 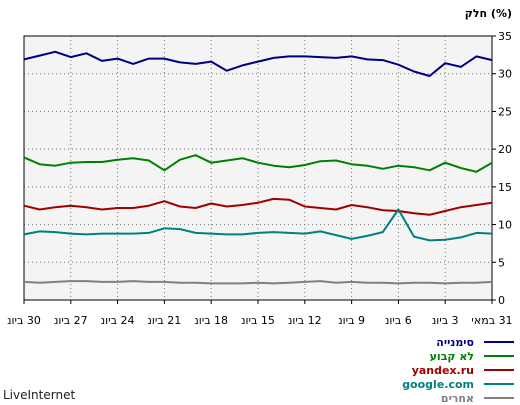 I want to click on x-tick-label: 27 ביונ, so click(x=71, y=320).